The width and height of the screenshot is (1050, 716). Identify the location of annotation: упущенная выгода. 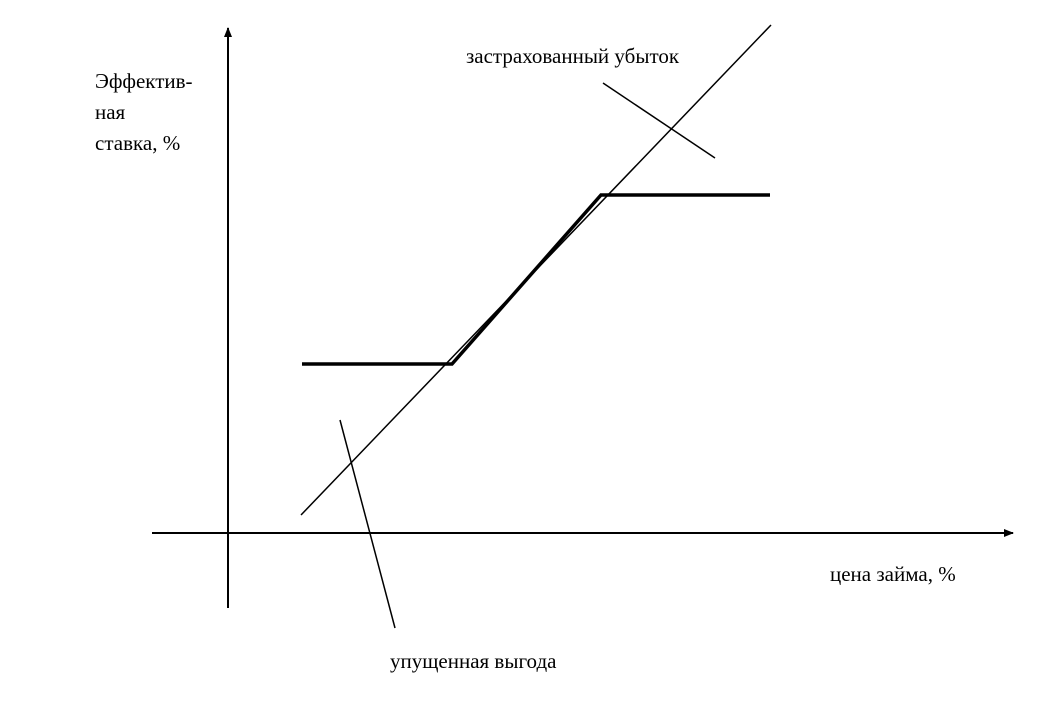
(473, 661).